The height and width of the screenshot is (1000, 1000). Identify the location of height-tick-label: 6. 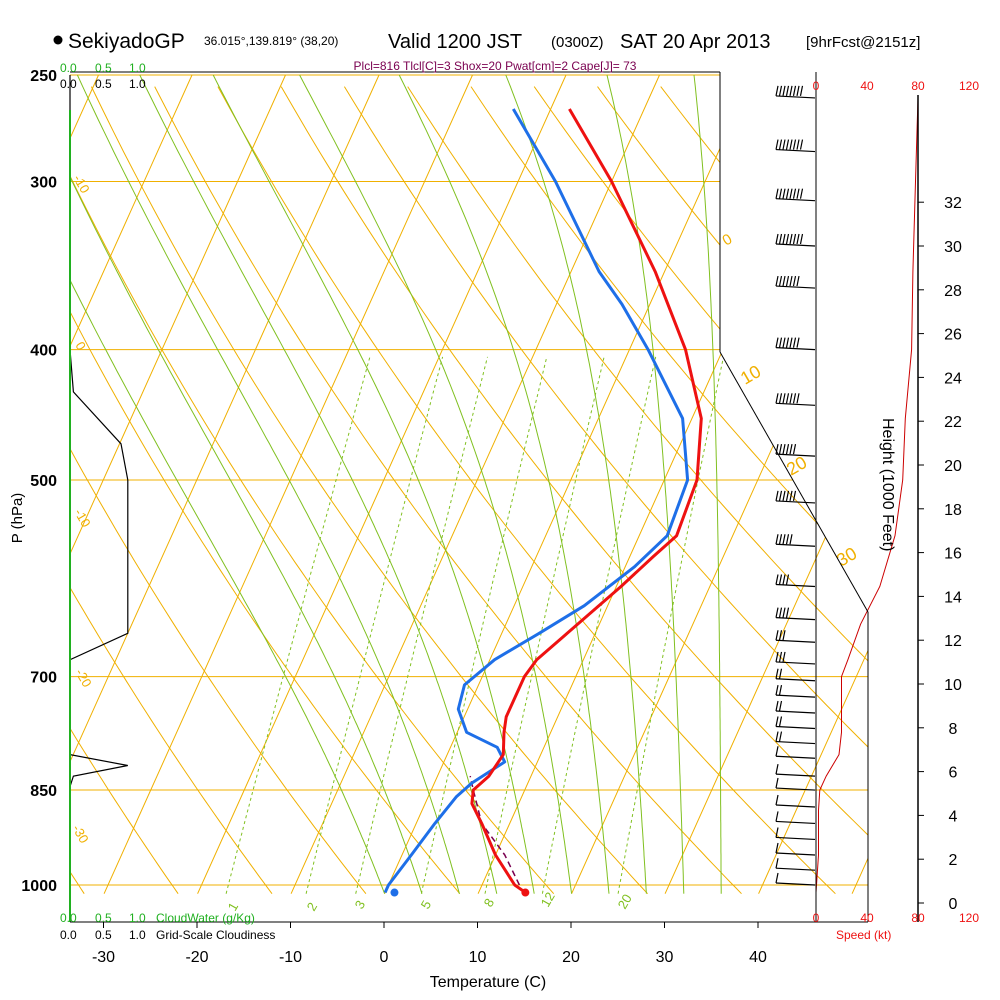
(953, 773).